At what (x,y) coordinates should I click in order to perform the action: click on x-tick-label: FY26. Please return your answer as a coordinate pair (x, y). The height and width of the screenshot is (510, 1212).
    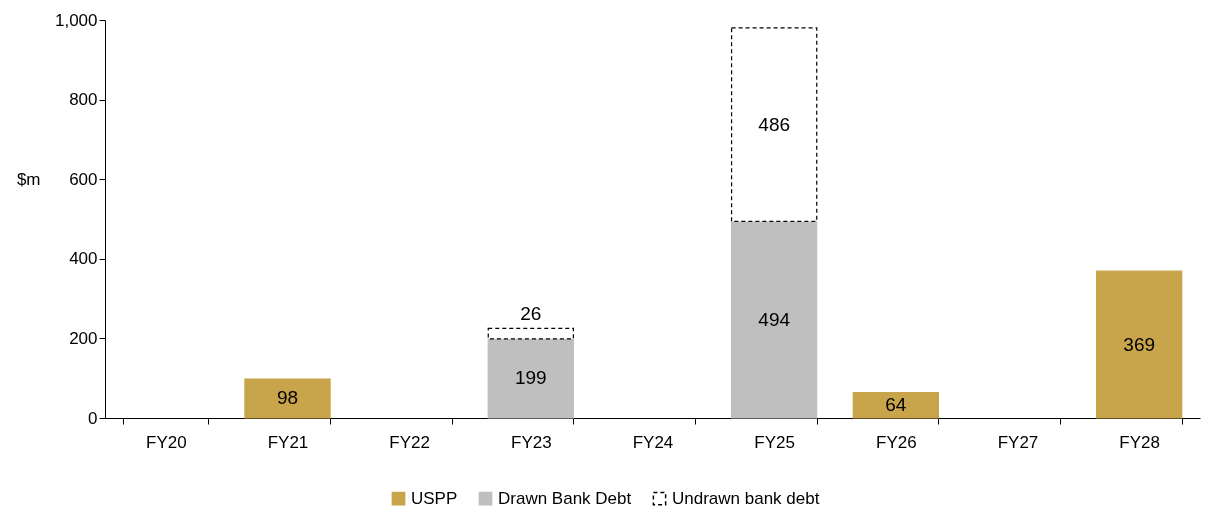
    Looking at the image, I should click on (896, 442).